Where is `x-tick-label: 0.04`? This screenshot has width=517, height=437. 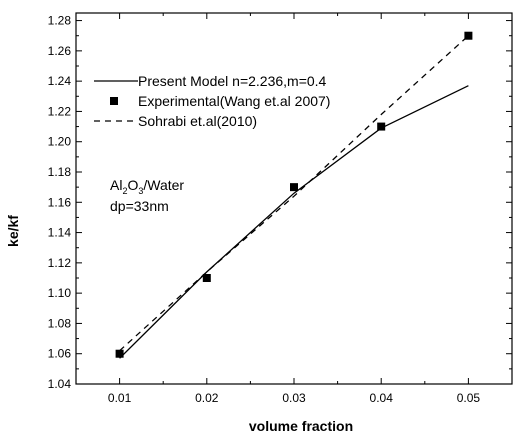 x-tick-label: 0.04 is located at coordinates (382, 398).